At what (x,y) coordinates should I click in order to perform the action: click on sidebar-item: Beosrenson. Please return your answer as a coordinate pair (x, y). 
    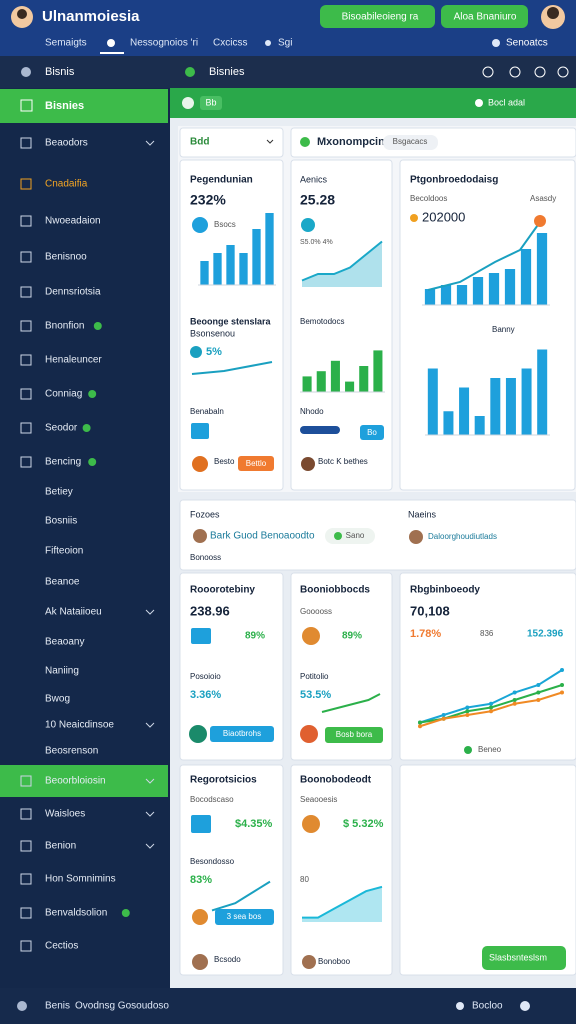
    Looking at the image, I should click on (71, 751).